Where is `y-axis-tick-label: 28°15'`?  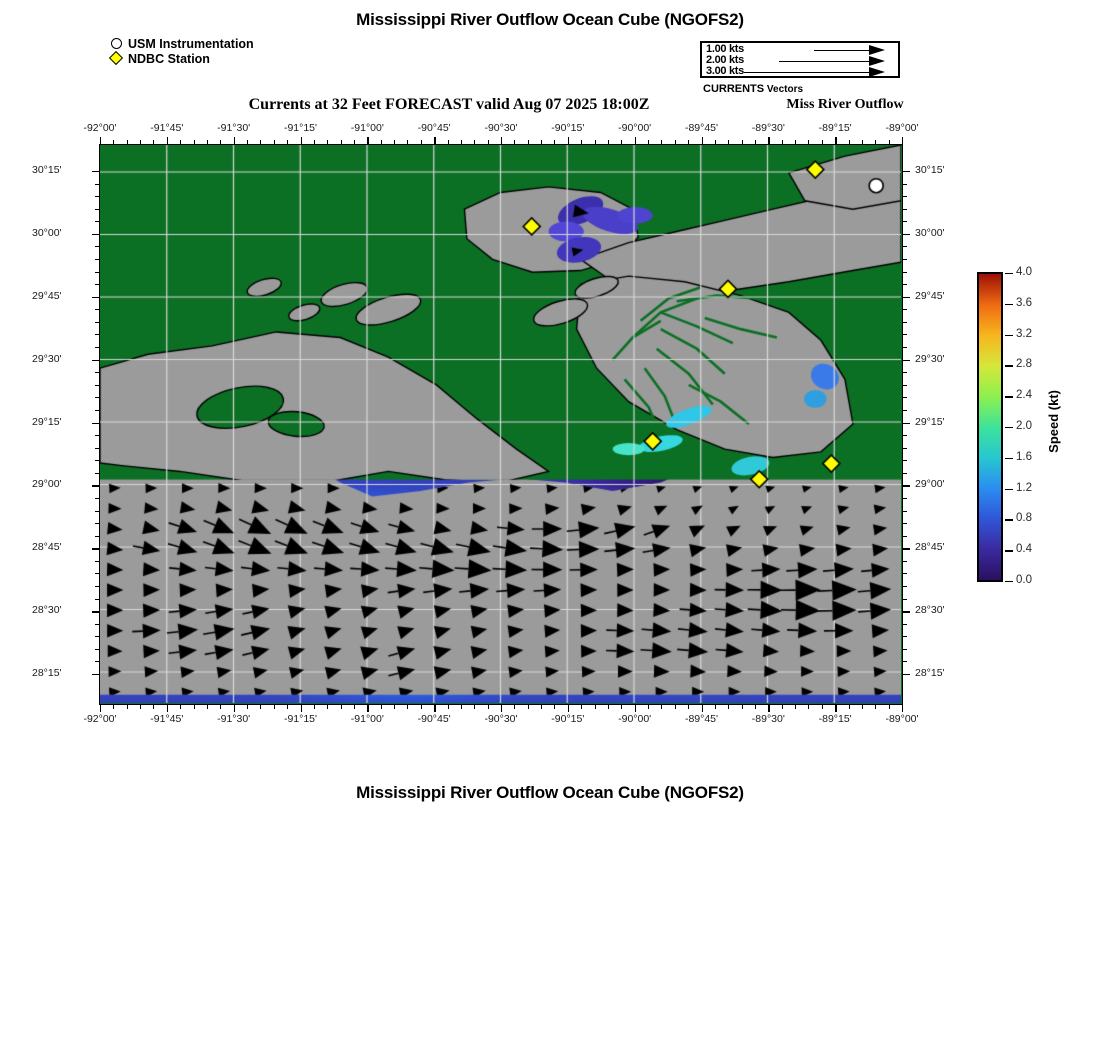 y-axis-tick-label: 28°15' is located at coordinates (930, 673).